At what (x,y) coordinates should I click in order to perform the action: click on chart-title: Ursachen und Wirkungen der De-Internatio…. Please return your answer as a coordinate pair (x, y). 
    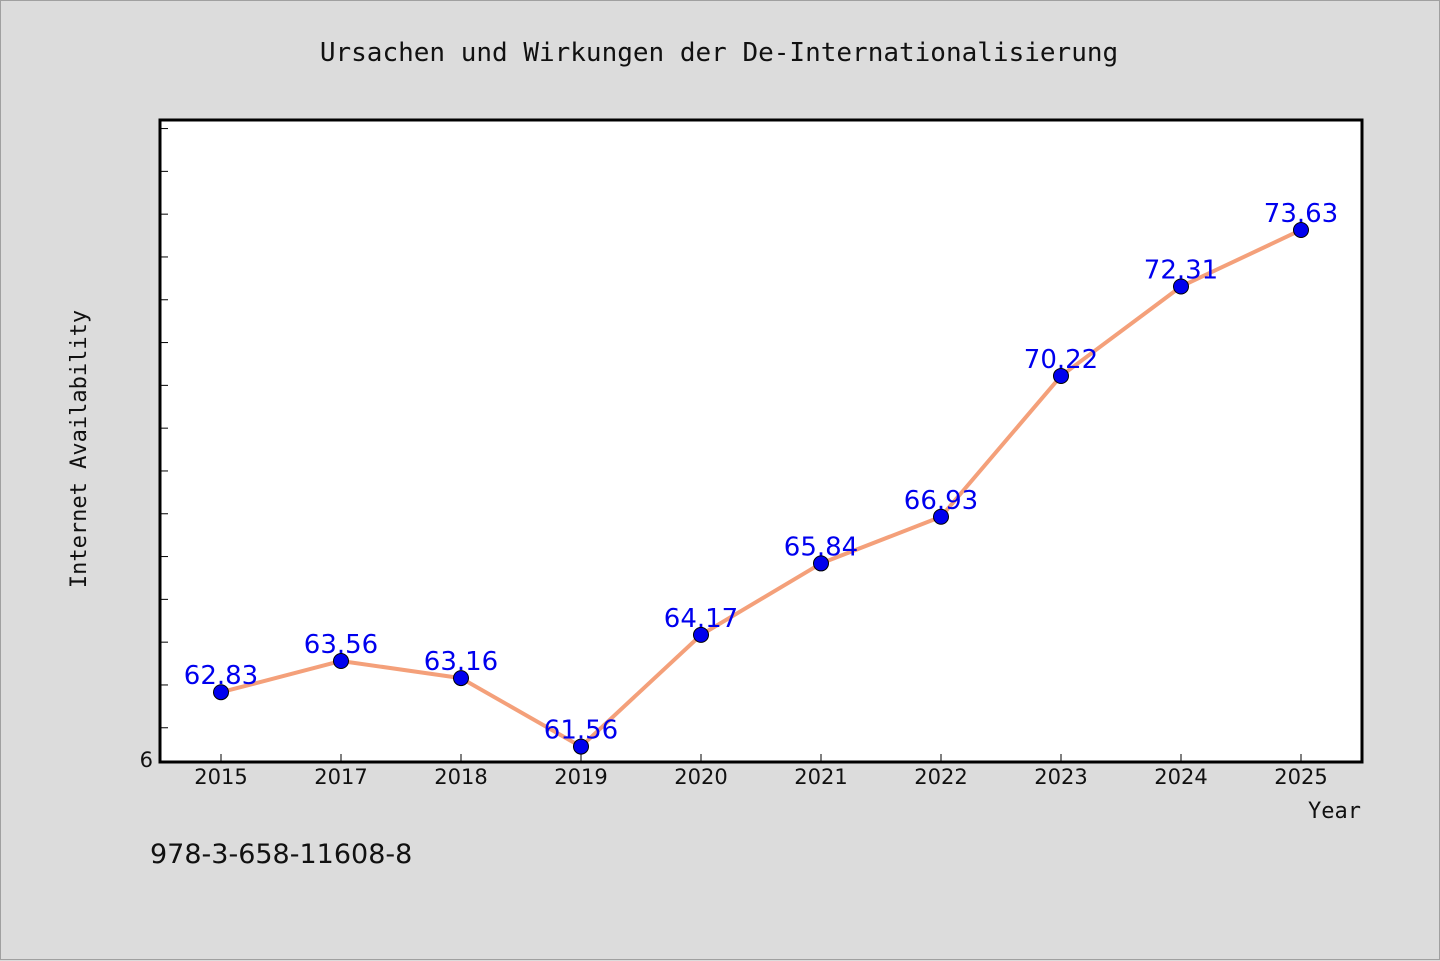
    Looking at the image, I should click on (719, 53).